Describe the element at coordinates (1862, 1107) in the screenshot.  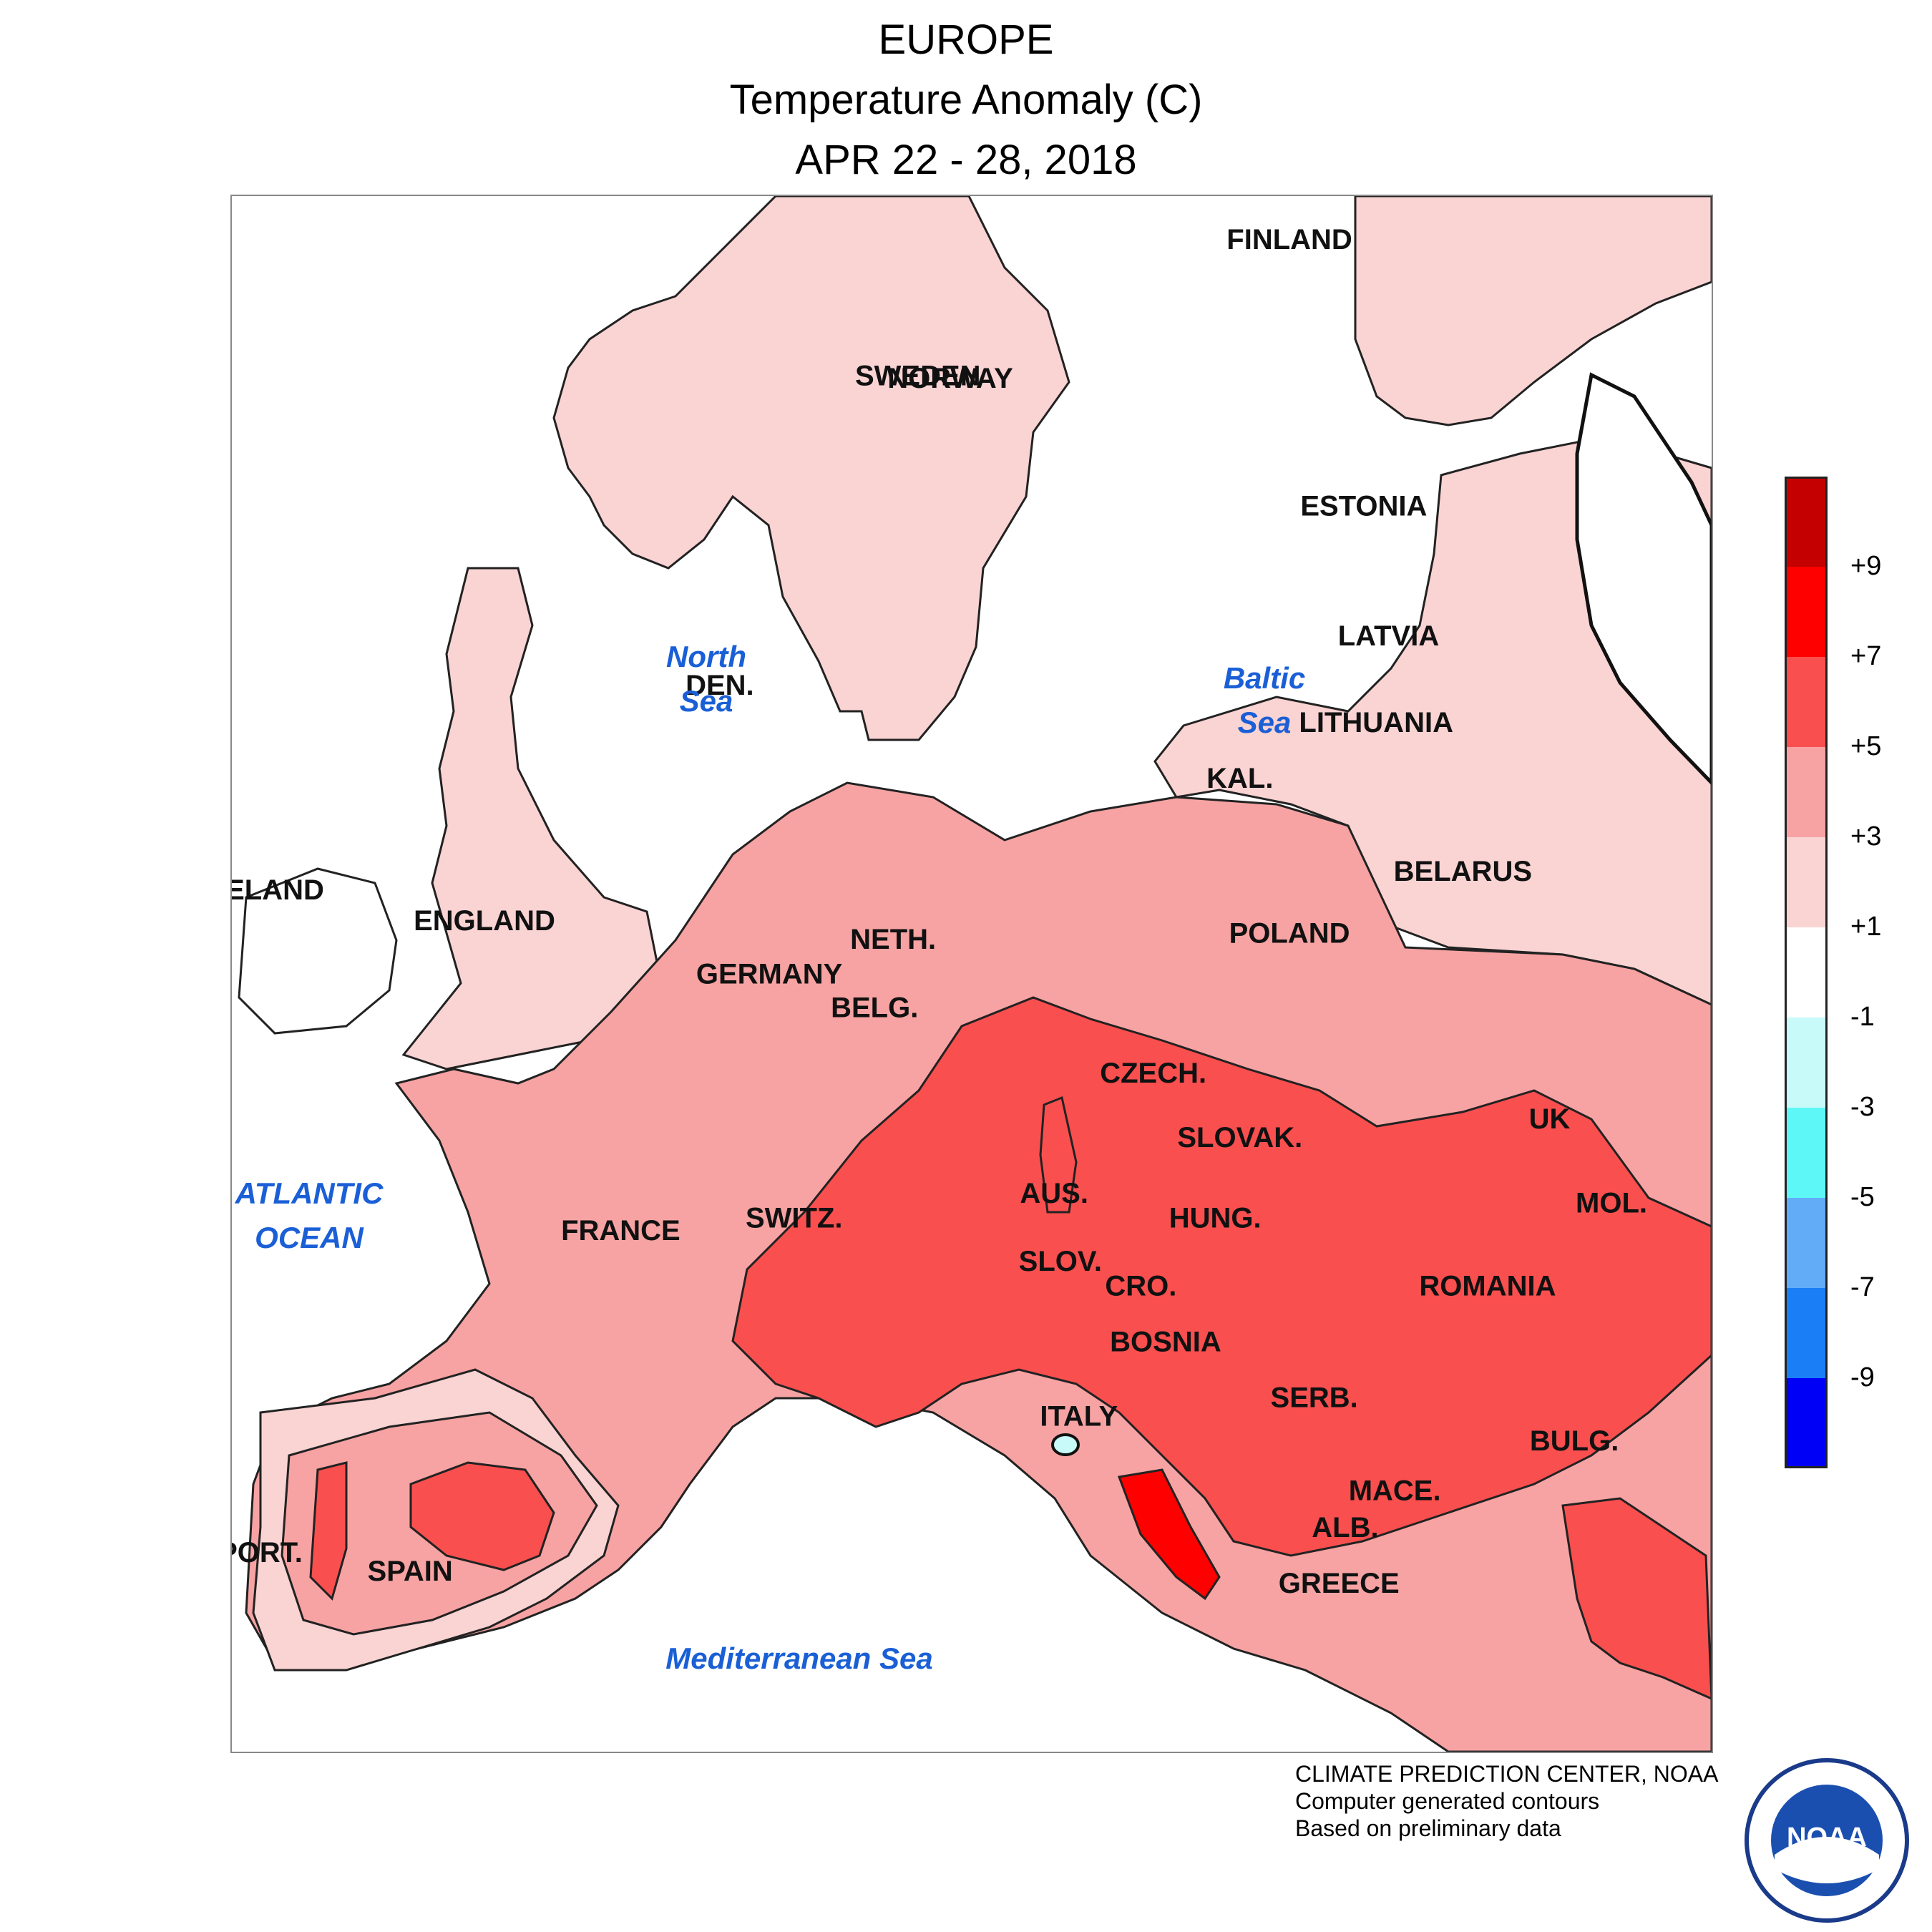
I see `legend-tick-label: -3` at that location.